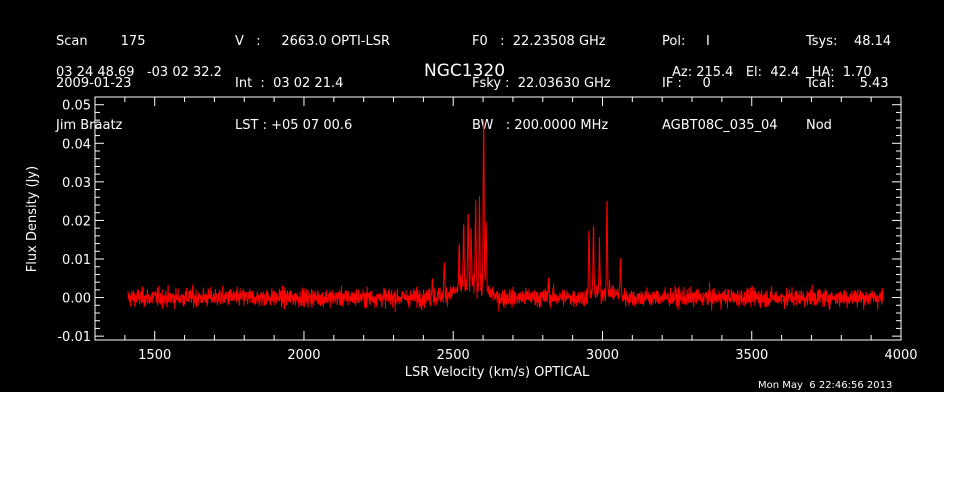 The height and width of the screenshot is (490, 962). I want to click on x-axis-label: LSR Velocity (km/s) OPTICAL, so click(497, 372).